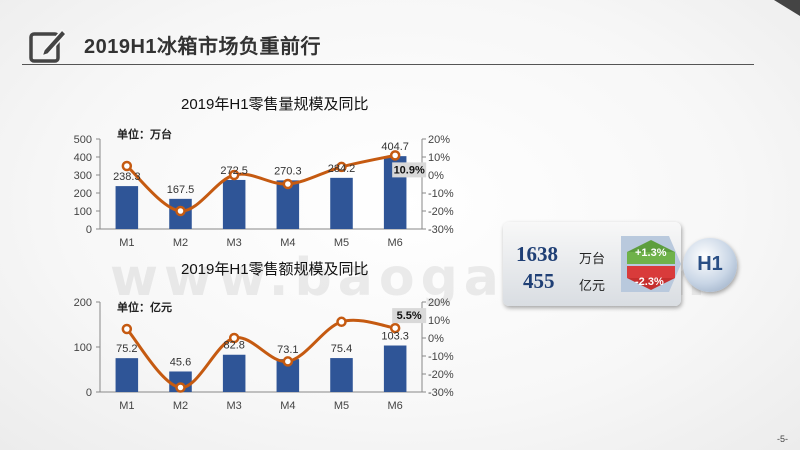 The height and width of the screenshot is (450, 800). I want to click on chart2-title: 2019年H1零售额规模及同比, so click(275, 269).